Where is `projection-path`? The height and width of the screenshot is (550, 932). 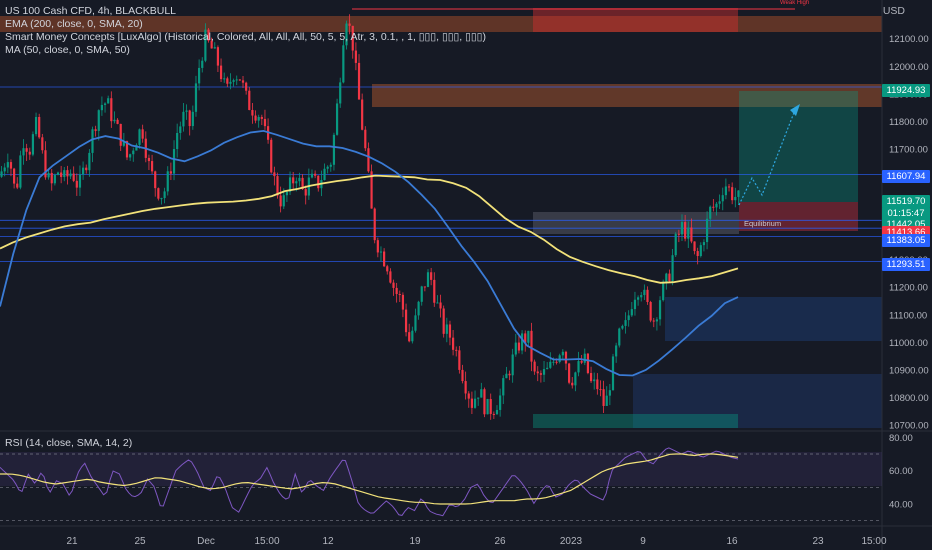
projection-path is located at coordinates (769, 155).